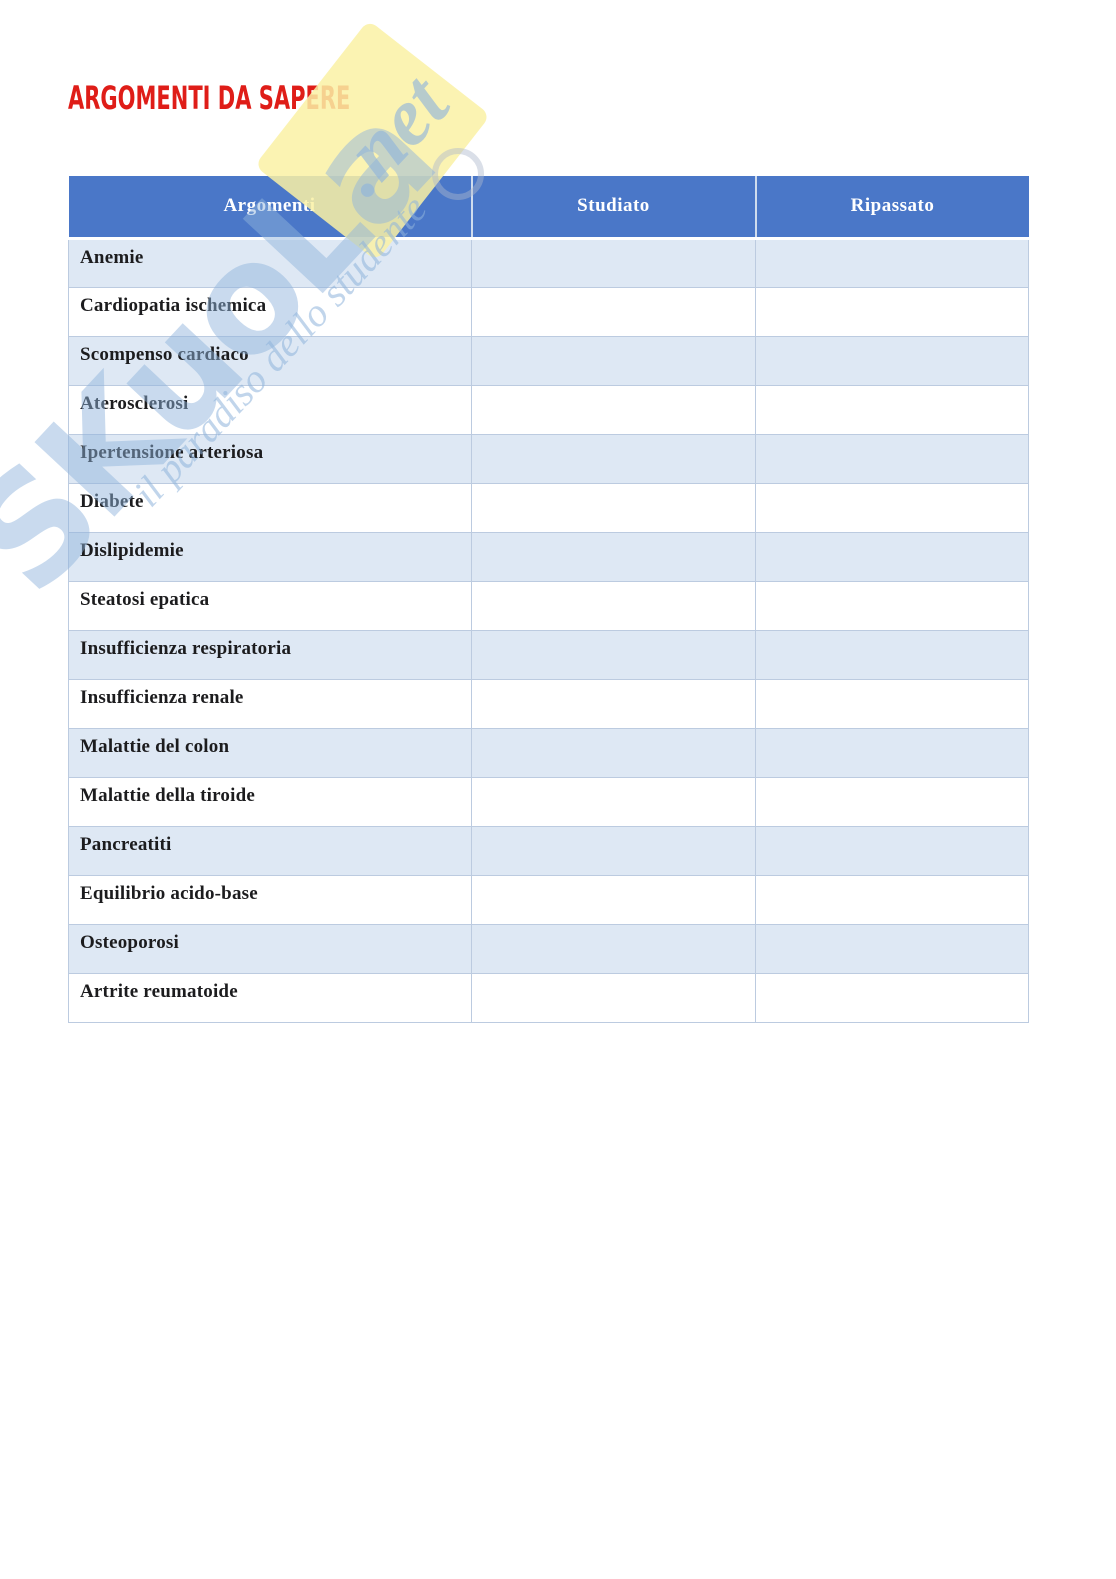 This screenshot has height=1579, width=1116. Describe the element at coordinates (270, 605) in the screenshot. I see `topic-cell: Steatosi epatica` at that location.